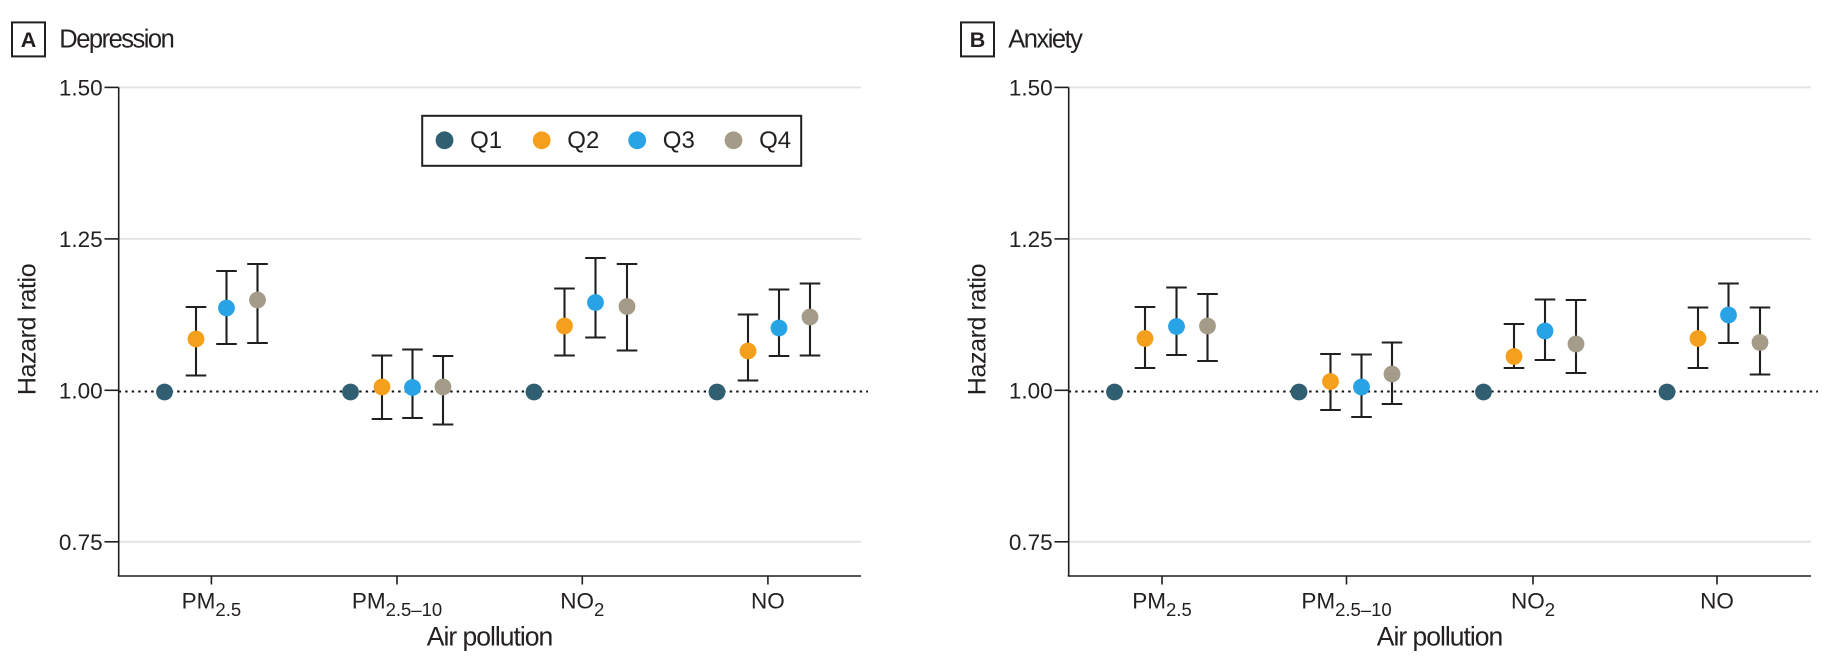 Image resolution: width=1836 pixels, height=671 pixels. Describe the element at coordinates (486, 140) in the screenshot. I see `svg-text: Q1` at that location.